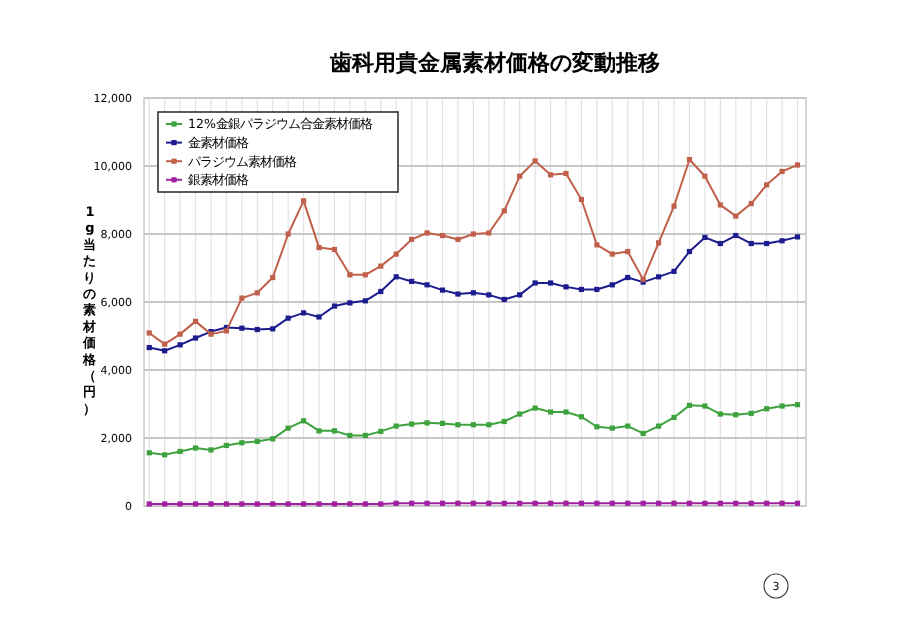 Image resolution: width=906 pixels, height=640 pixels. Describe the element at coordinates (494, 63) in the screenshot. I see `chart-title: 歯科用貴金属素材価格の変動推移` at that location.